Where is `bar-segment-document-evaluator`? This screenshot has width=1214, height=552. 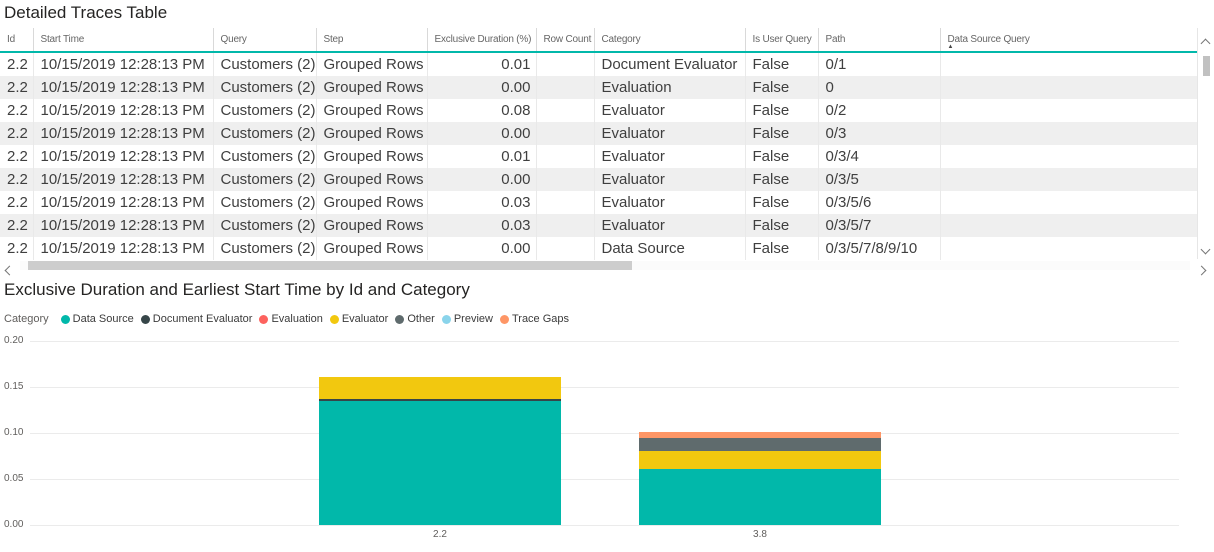
bar-segment-document-evaluator is located at coordinates (440, 399).